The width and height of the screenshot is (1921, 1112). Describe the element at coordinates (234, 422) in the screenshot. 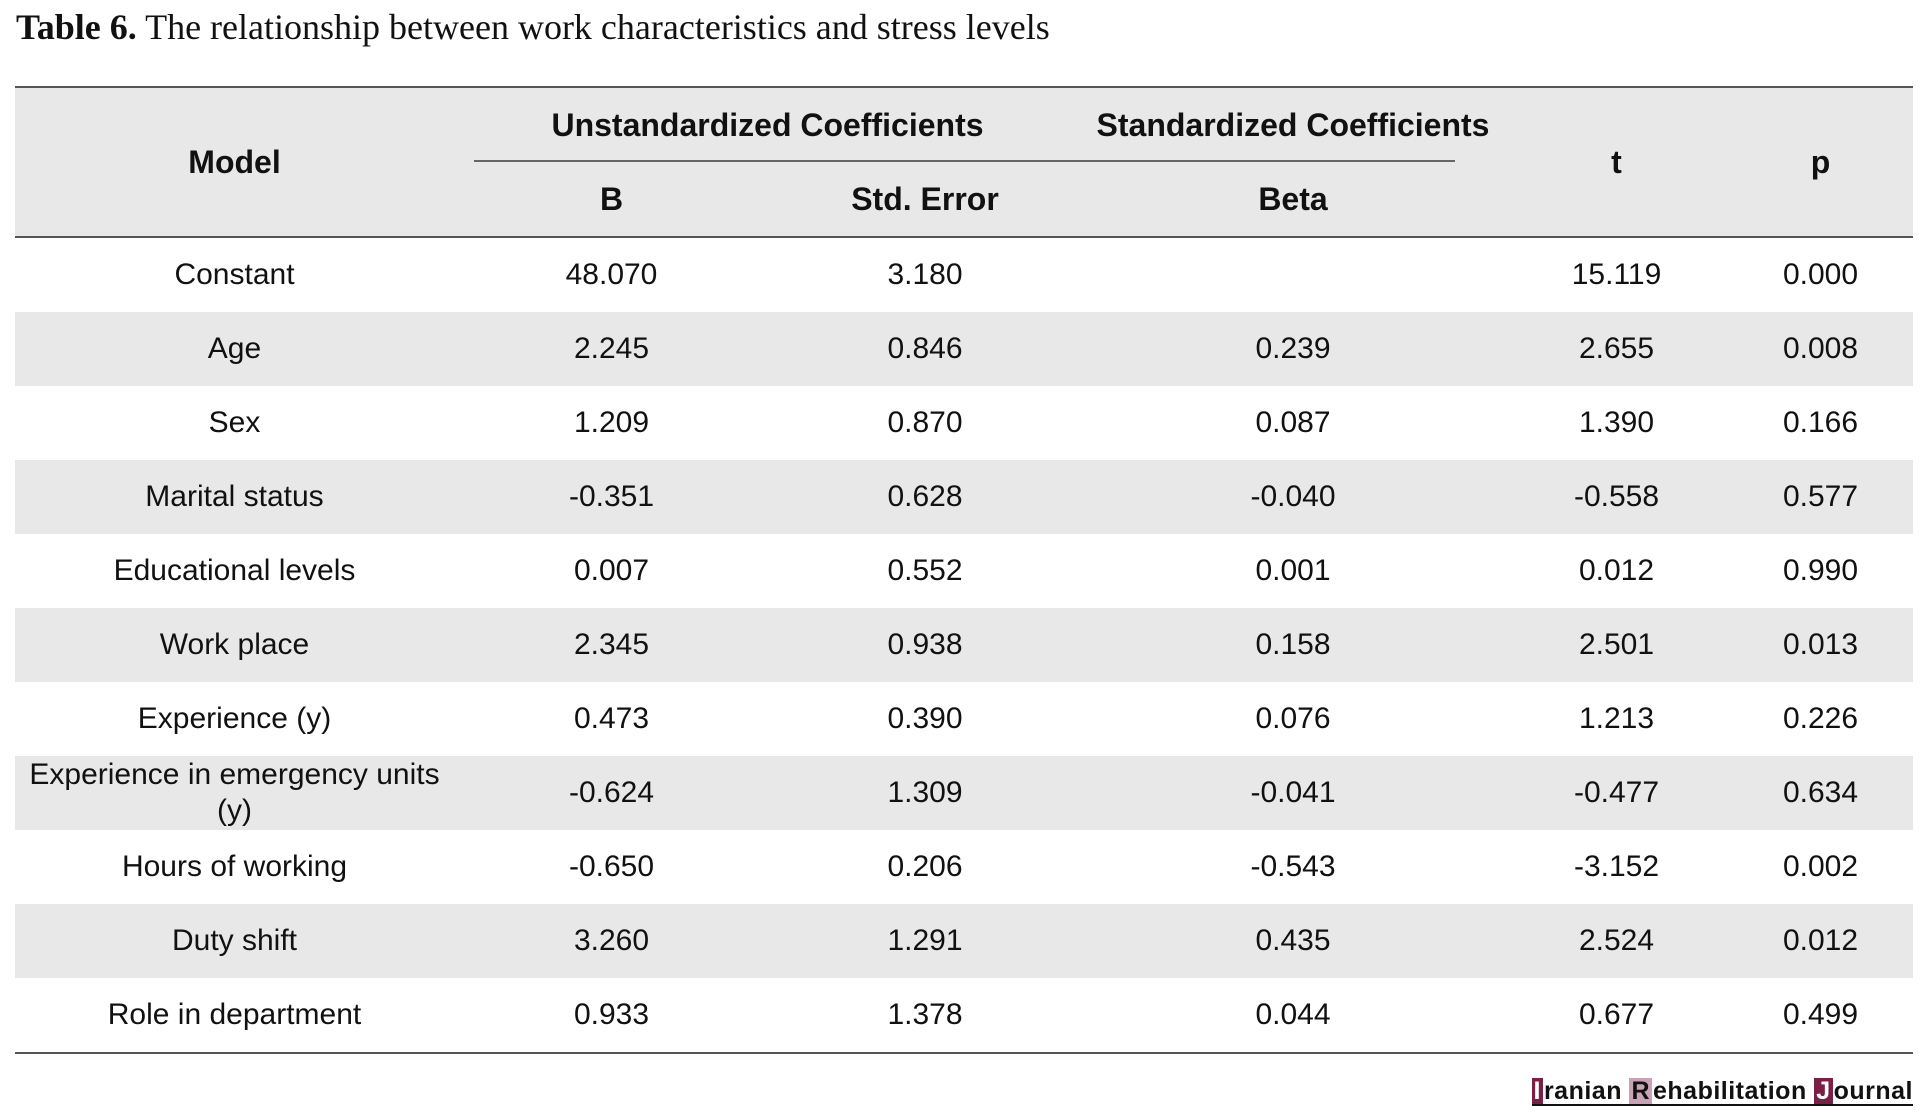

I see `cell-model: Sex` at that location.